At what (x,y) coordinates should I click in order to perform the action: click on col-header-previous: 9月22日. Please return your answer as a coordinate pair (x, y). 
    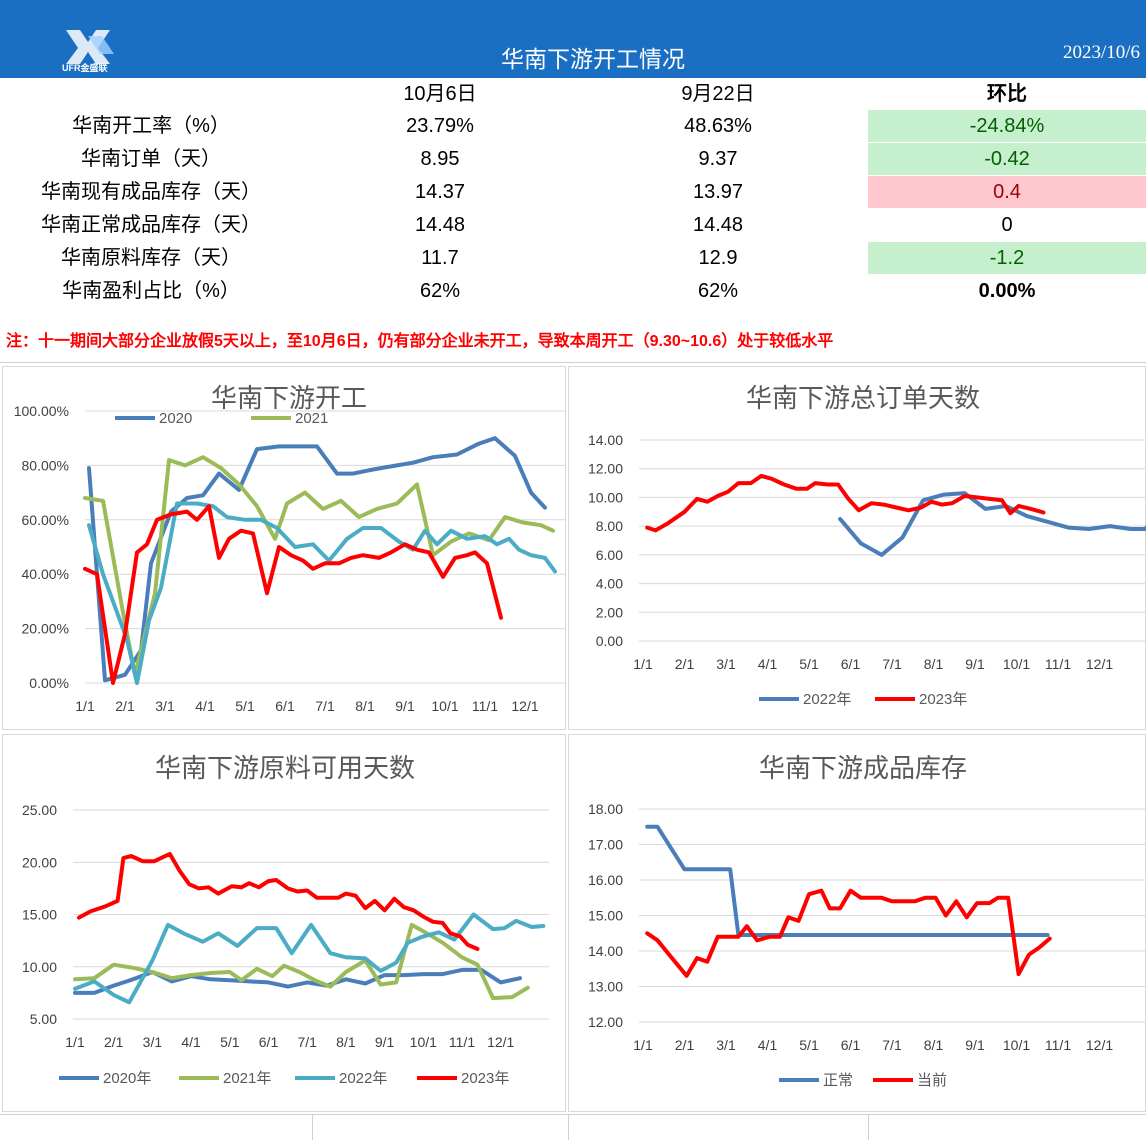
    Looking at the image, I should click on (718, 94).